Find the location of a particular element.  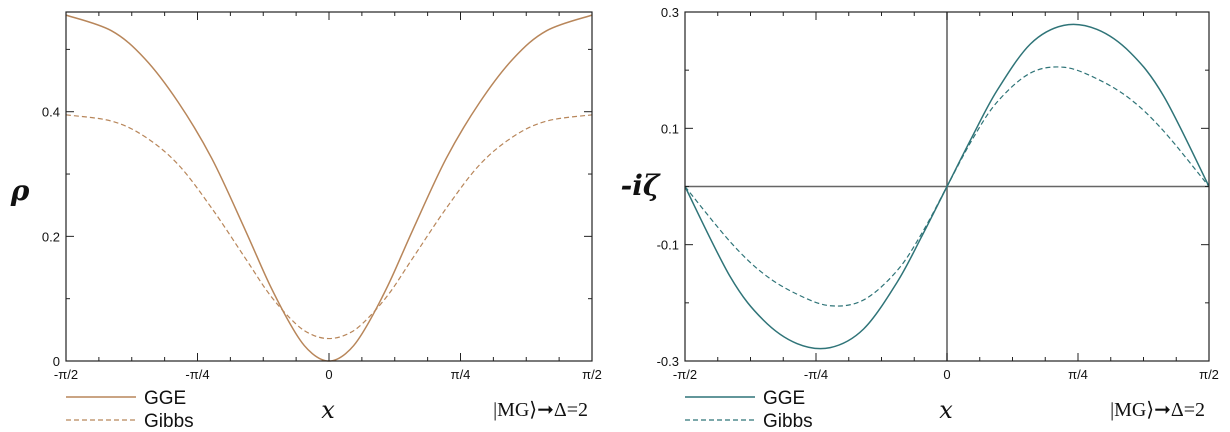

zeta-y-tick-label: 0.1 is located at coordinates (670, 128).